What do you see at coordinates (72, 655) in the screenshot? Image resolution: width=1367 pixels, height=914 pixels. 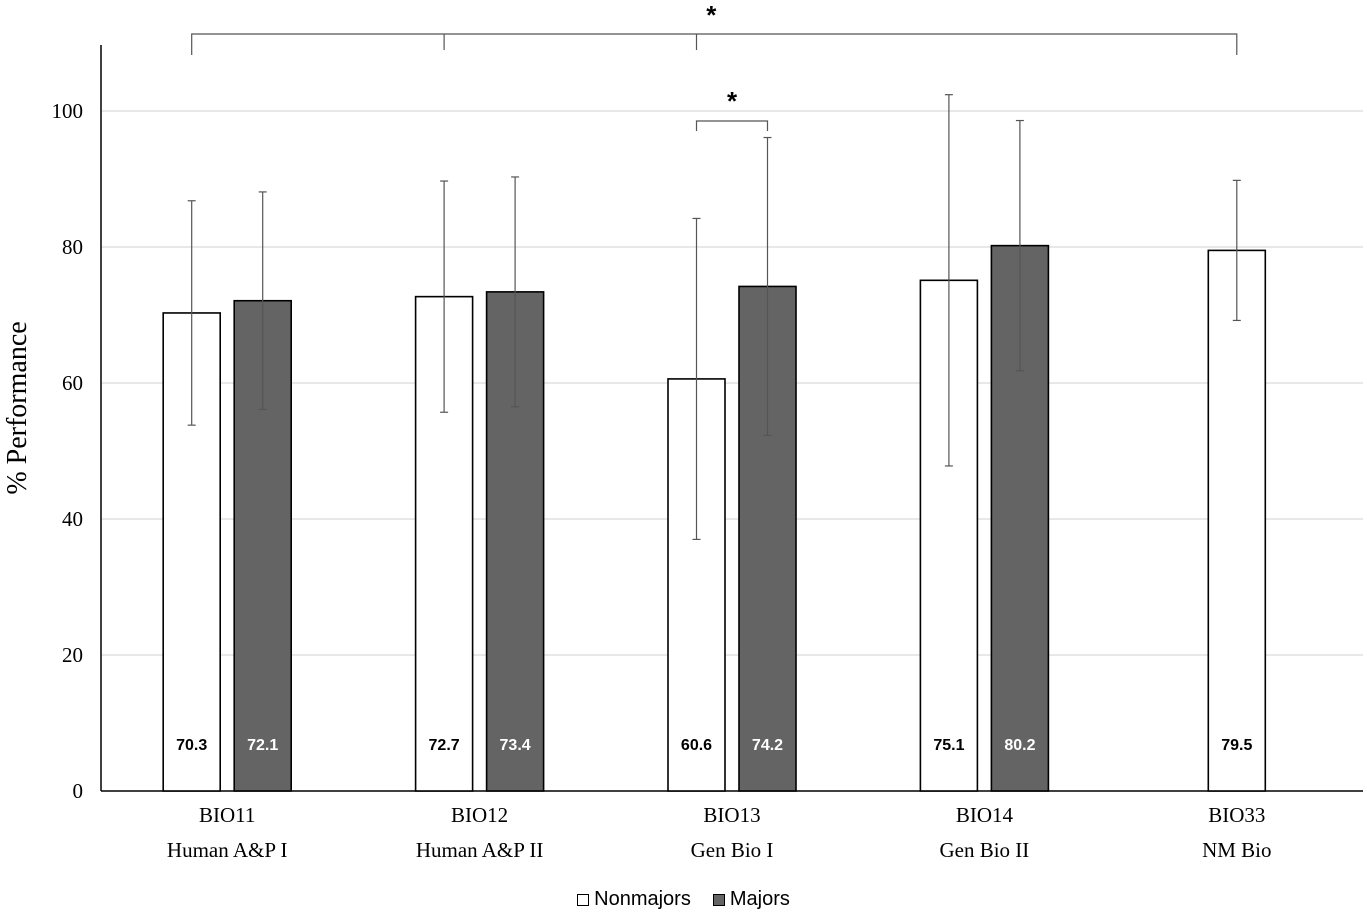 I see `y-tick-label: 20` at bounding box center [72, 655].